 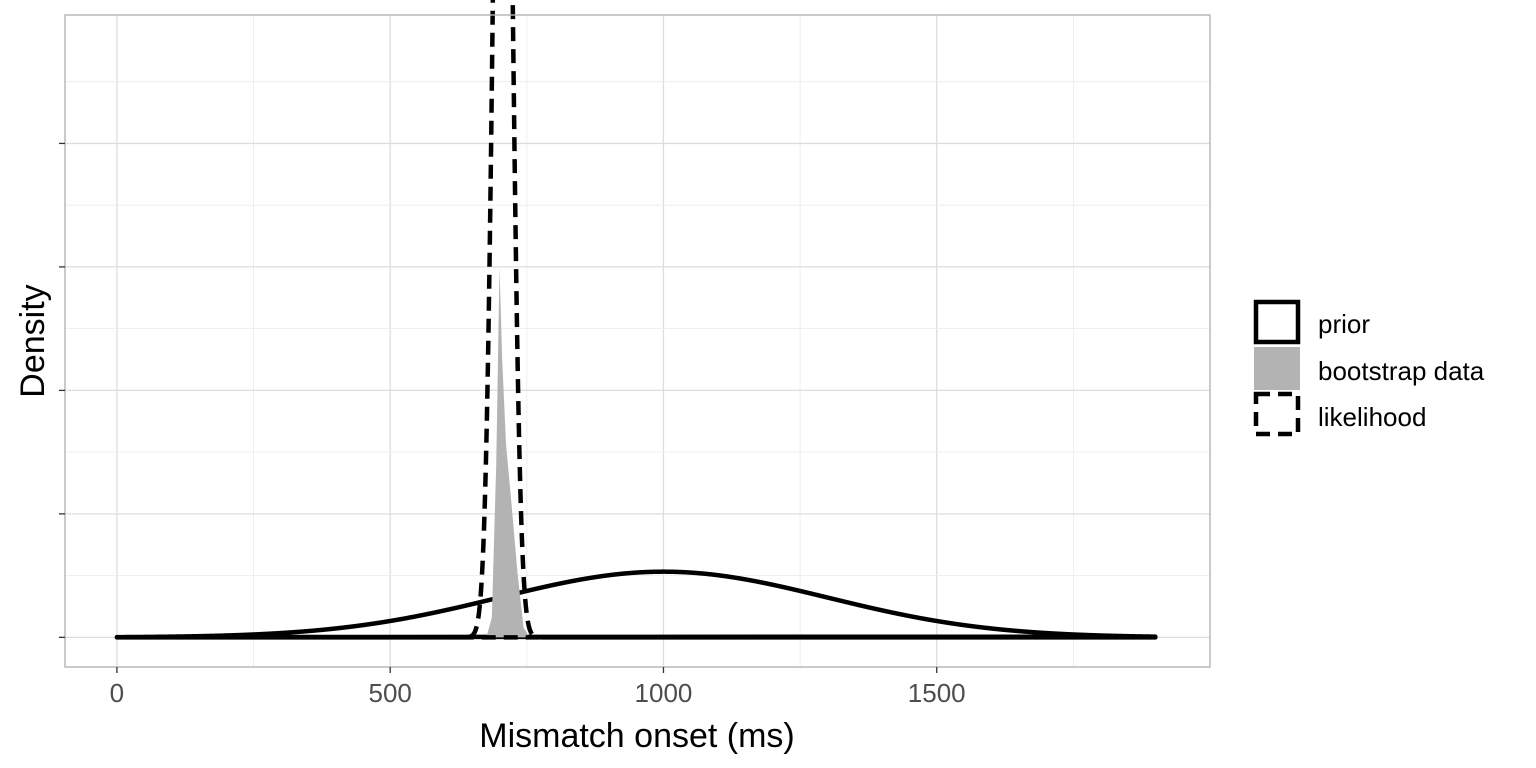 What do you see at coordinates (636, 604) in the screenshot?
I see `series-prior-curve` at bounding box center [636, 604].